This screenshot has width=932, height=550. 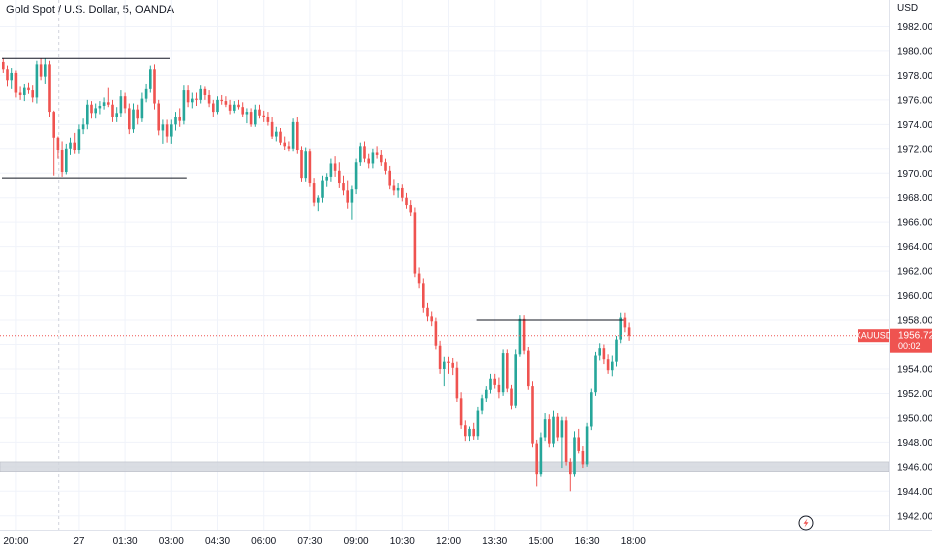 What do you see at coordinates (914, 443) in the screenshot?
I see `price-tick-label: 1948.000` at bounding box center [914, 443].